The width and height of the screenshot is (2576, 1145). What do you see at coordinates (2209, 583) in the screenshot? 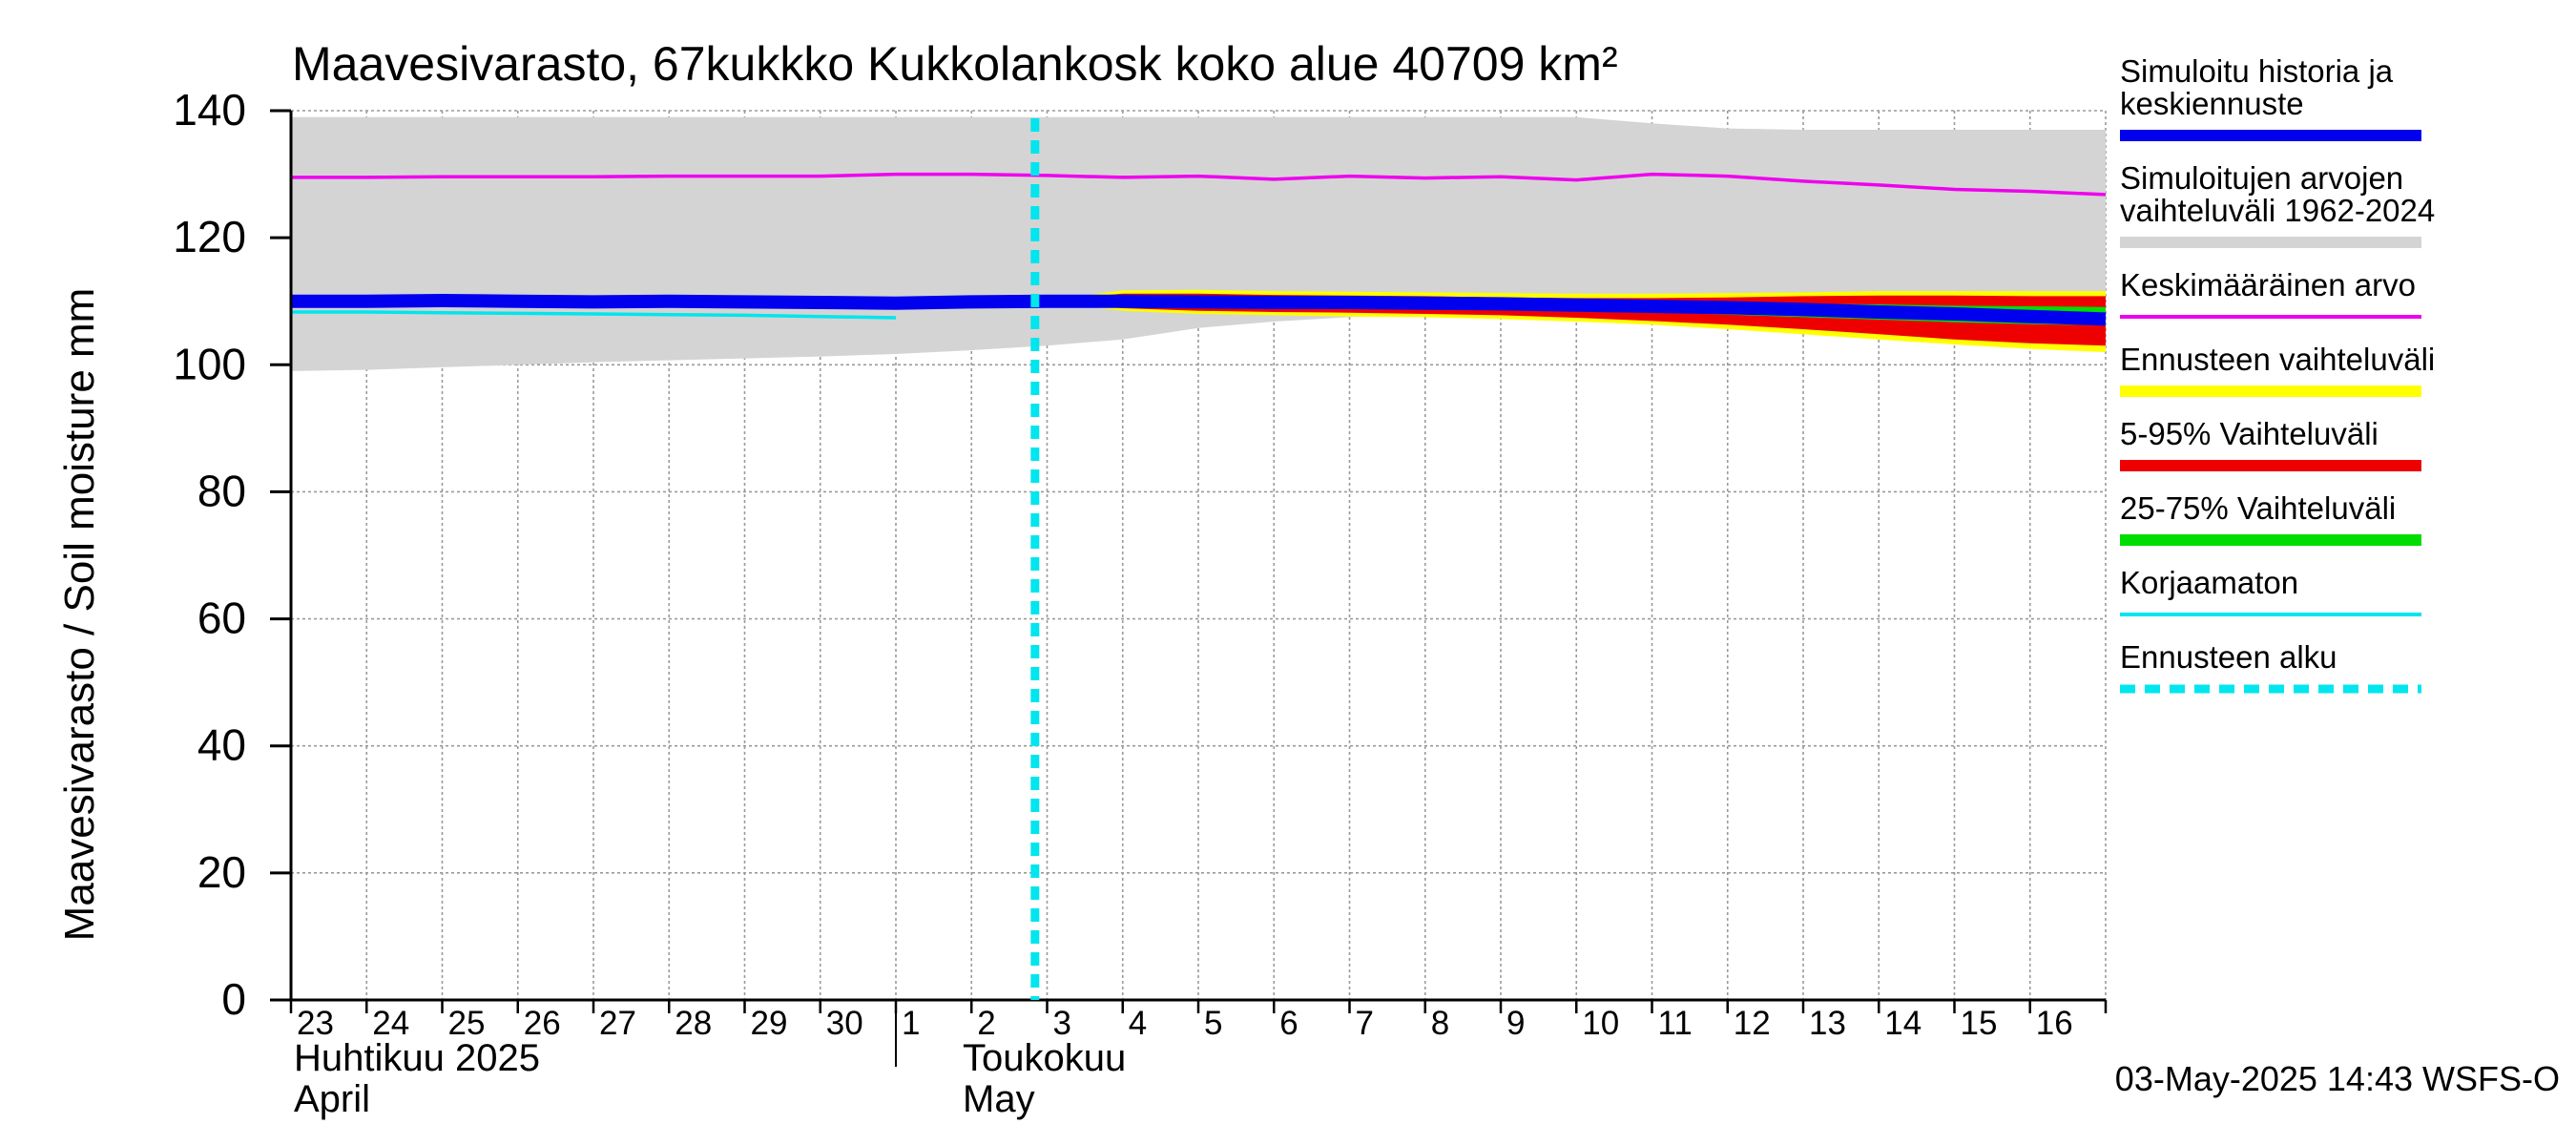
I see `legend-label: Korjaamaton` at bounding box center [2209, 583].